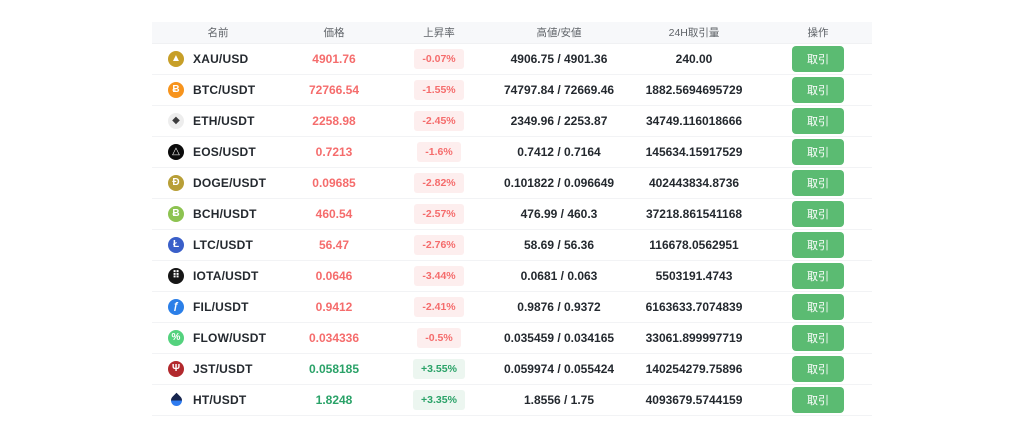  What do you see at coordinates (439, 59) in the screenshot?
I see `change-badge: -0.07%` at bounding box center [439, 59].